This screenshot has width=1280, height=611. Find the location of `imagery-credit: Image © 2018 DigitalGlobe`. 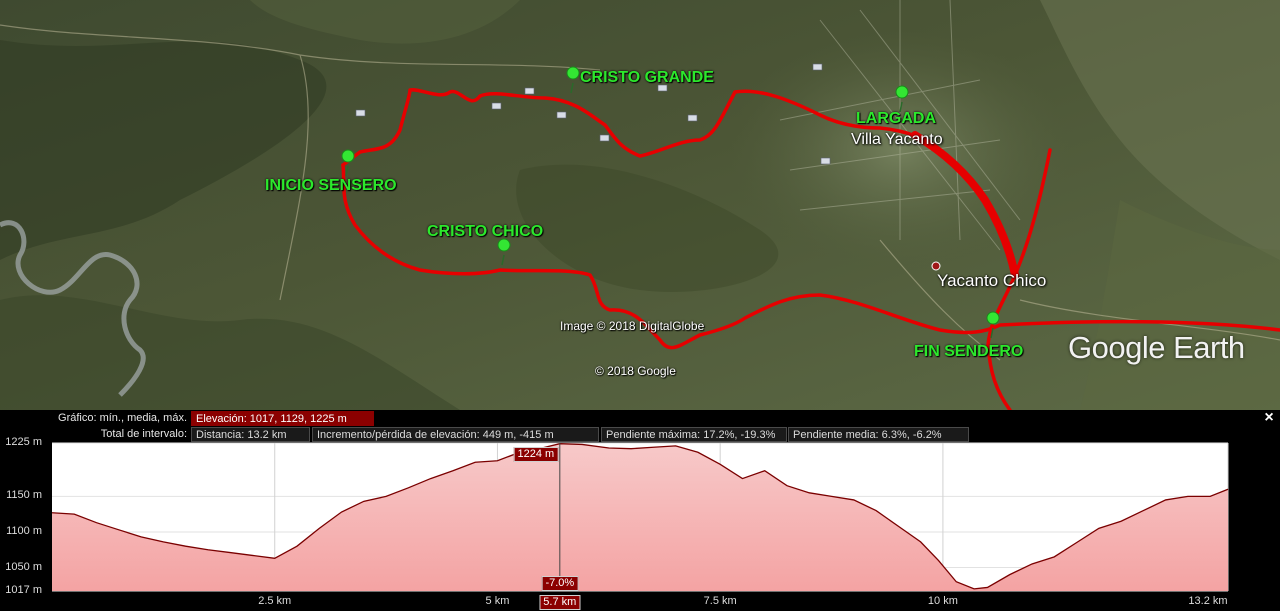

imagery-credit: Image © 2018 DigitalGlobe is located at coordinates (632, 326).